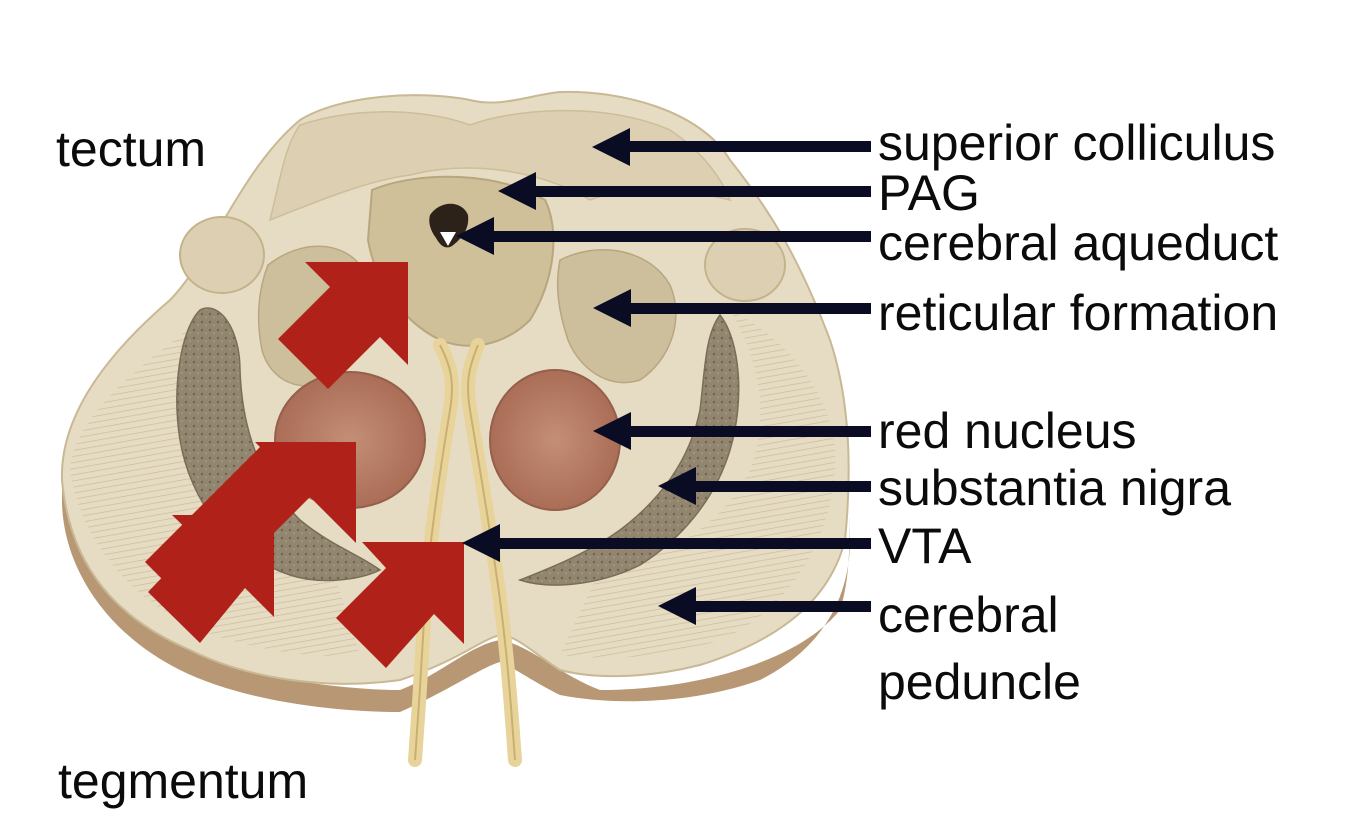 Image resolution: width=1352 pixels, height=838 pixels. Describe the element at coordinates (732, 431) in the screenshot. I see `pointer-red-nucleus` at that location.